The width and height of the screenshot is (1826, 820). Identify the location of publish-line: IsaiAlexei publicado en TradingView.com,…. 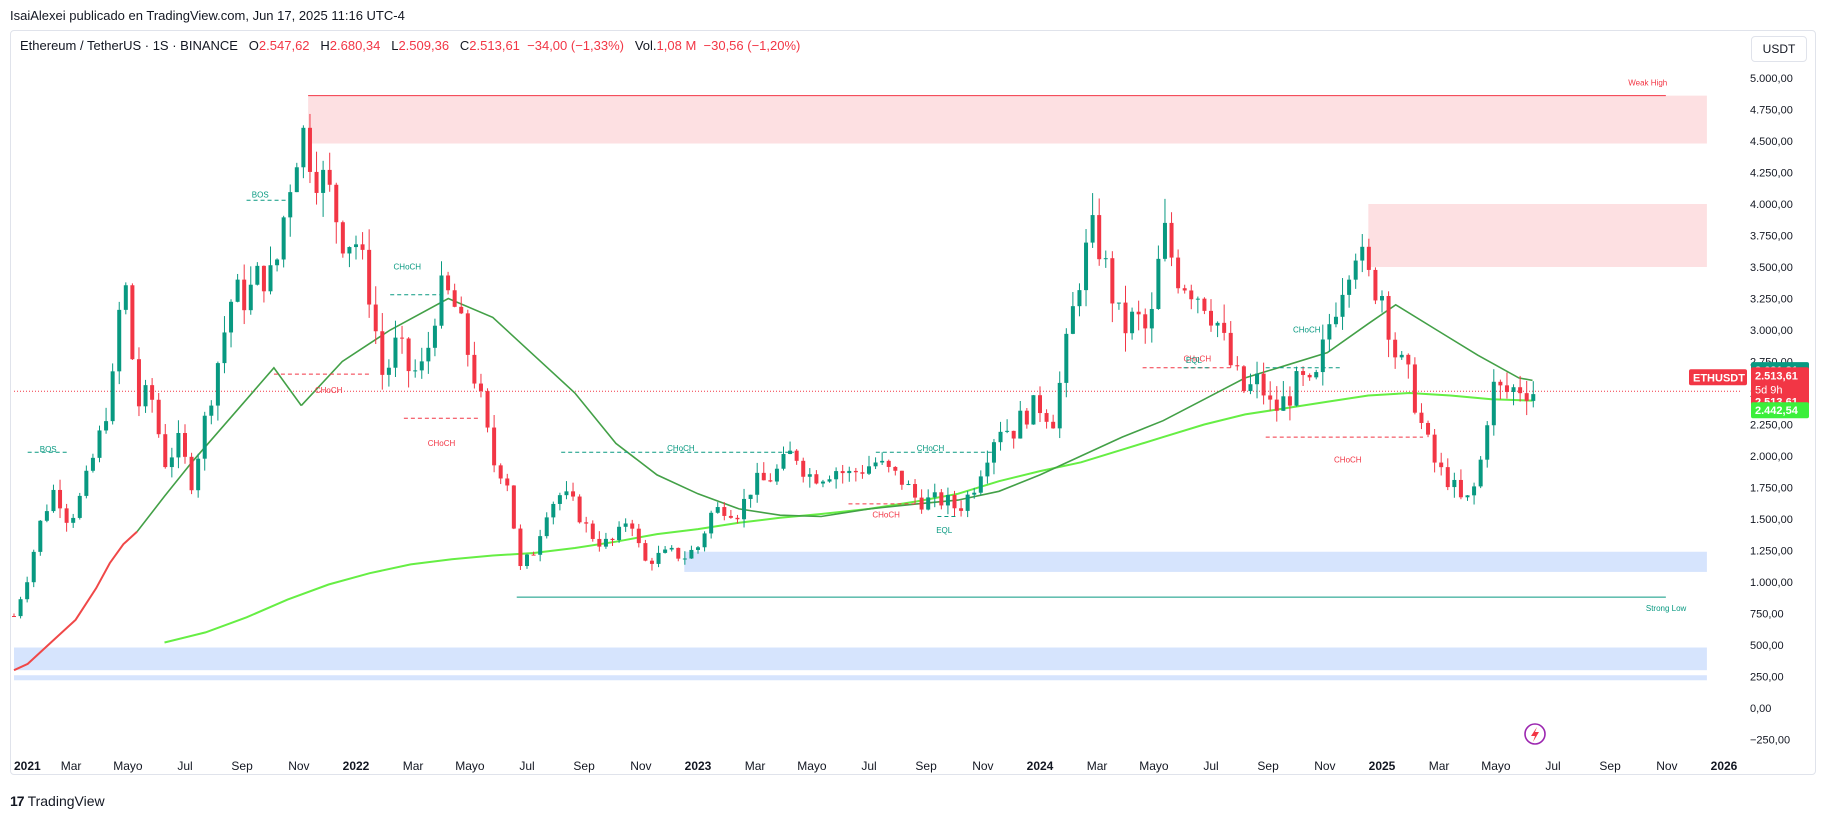
(207, 15).